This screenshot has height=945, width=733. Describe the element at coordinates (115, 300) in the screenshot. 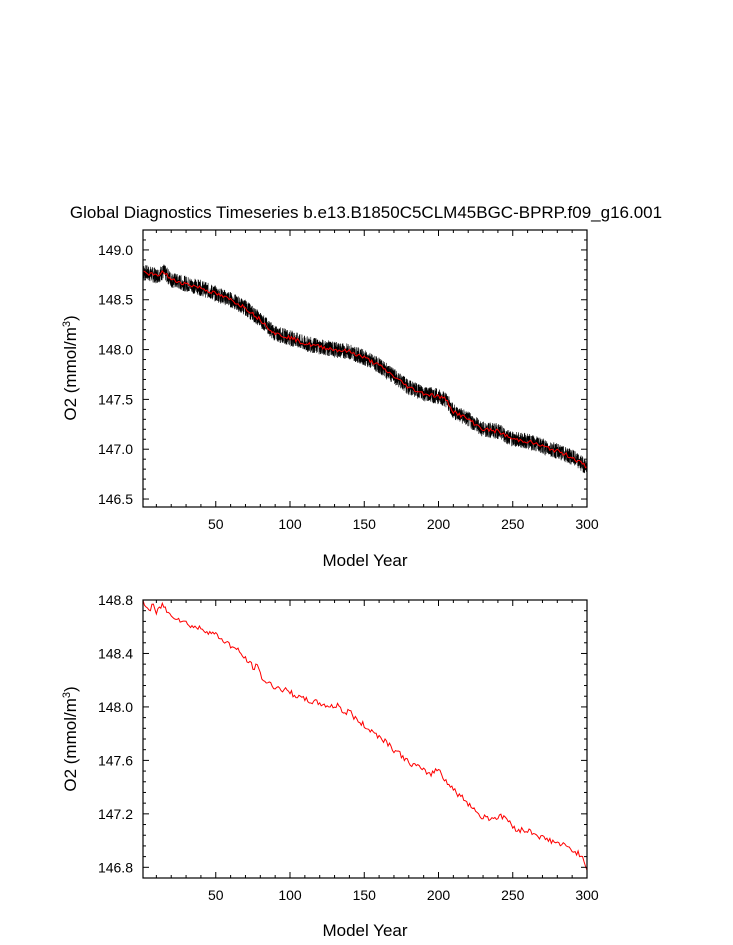

I see `top-y-tick-label: 148.5` at that location.